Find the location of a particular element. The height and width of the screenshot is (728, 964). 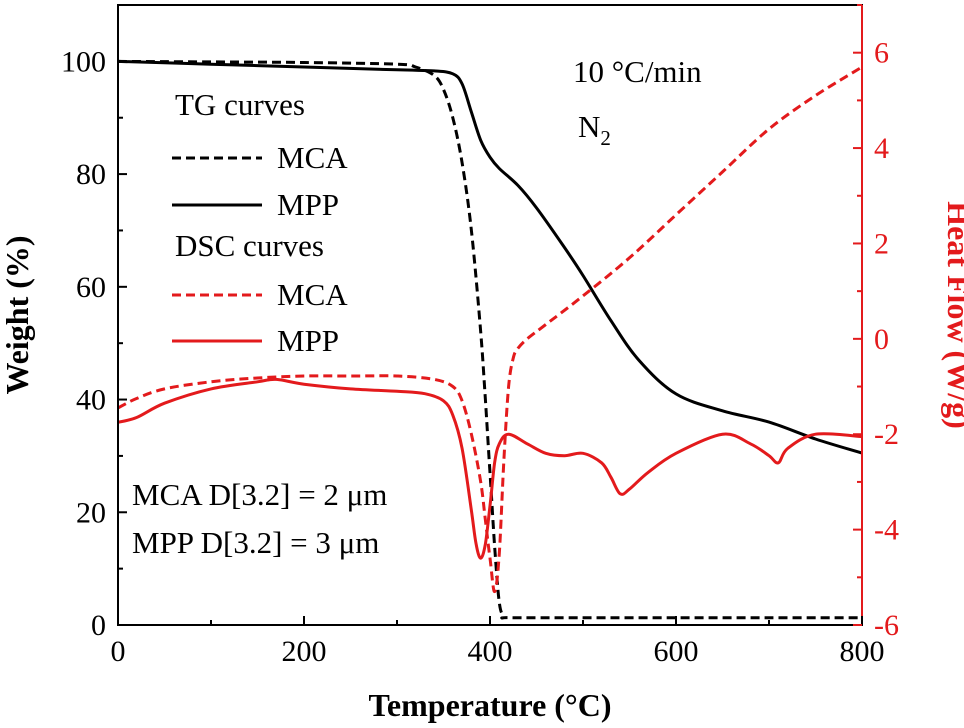

heating-rate-annotation: 10 °C/min is located at coordinates (637, 71).